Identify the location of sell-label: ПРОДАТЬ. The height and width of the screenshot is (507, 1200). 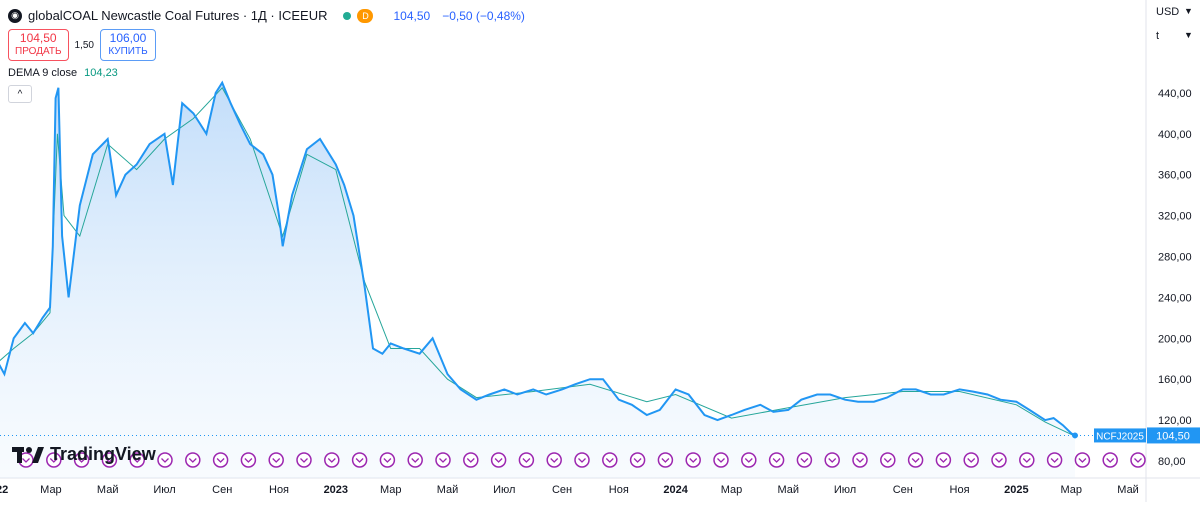
(38, 51).